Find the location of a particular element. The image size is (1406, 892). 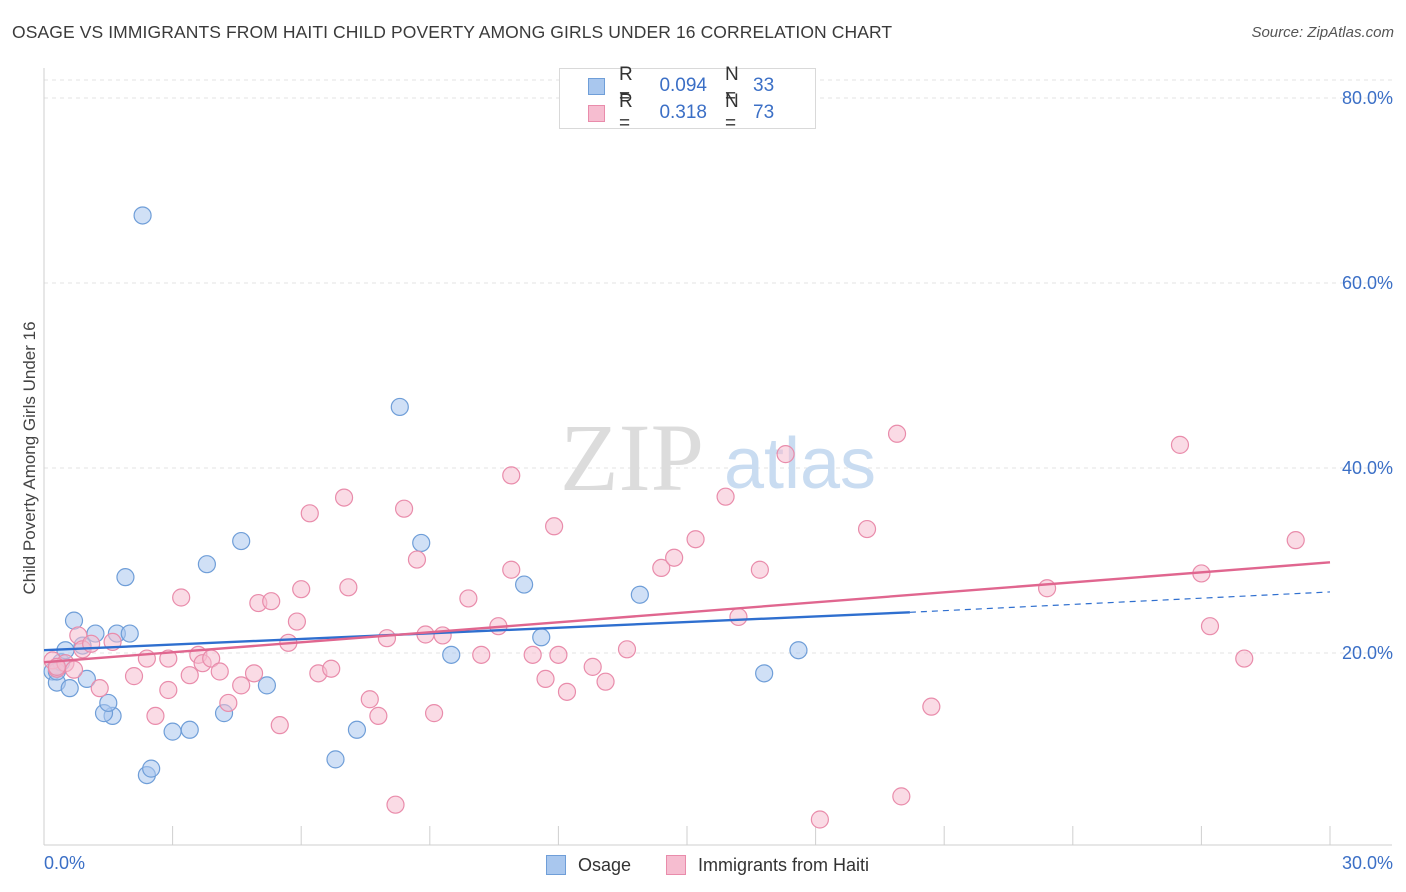

legend-n-value: 33 is located at coordinates (764, 85).